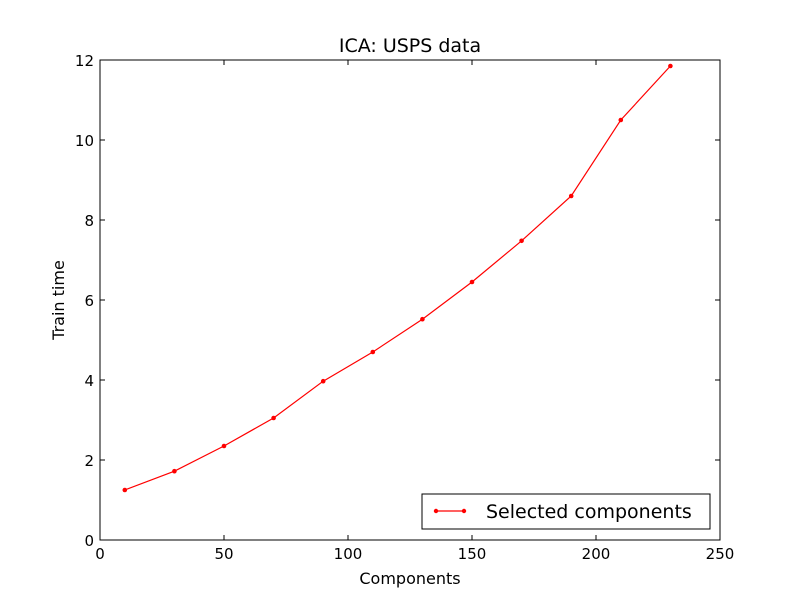 This screenshot has height=600, width=800. What do you see at coordinates (472, 554) in the screenshot?
I see `x-tick-label: 150` at bounding box center [472, 554].